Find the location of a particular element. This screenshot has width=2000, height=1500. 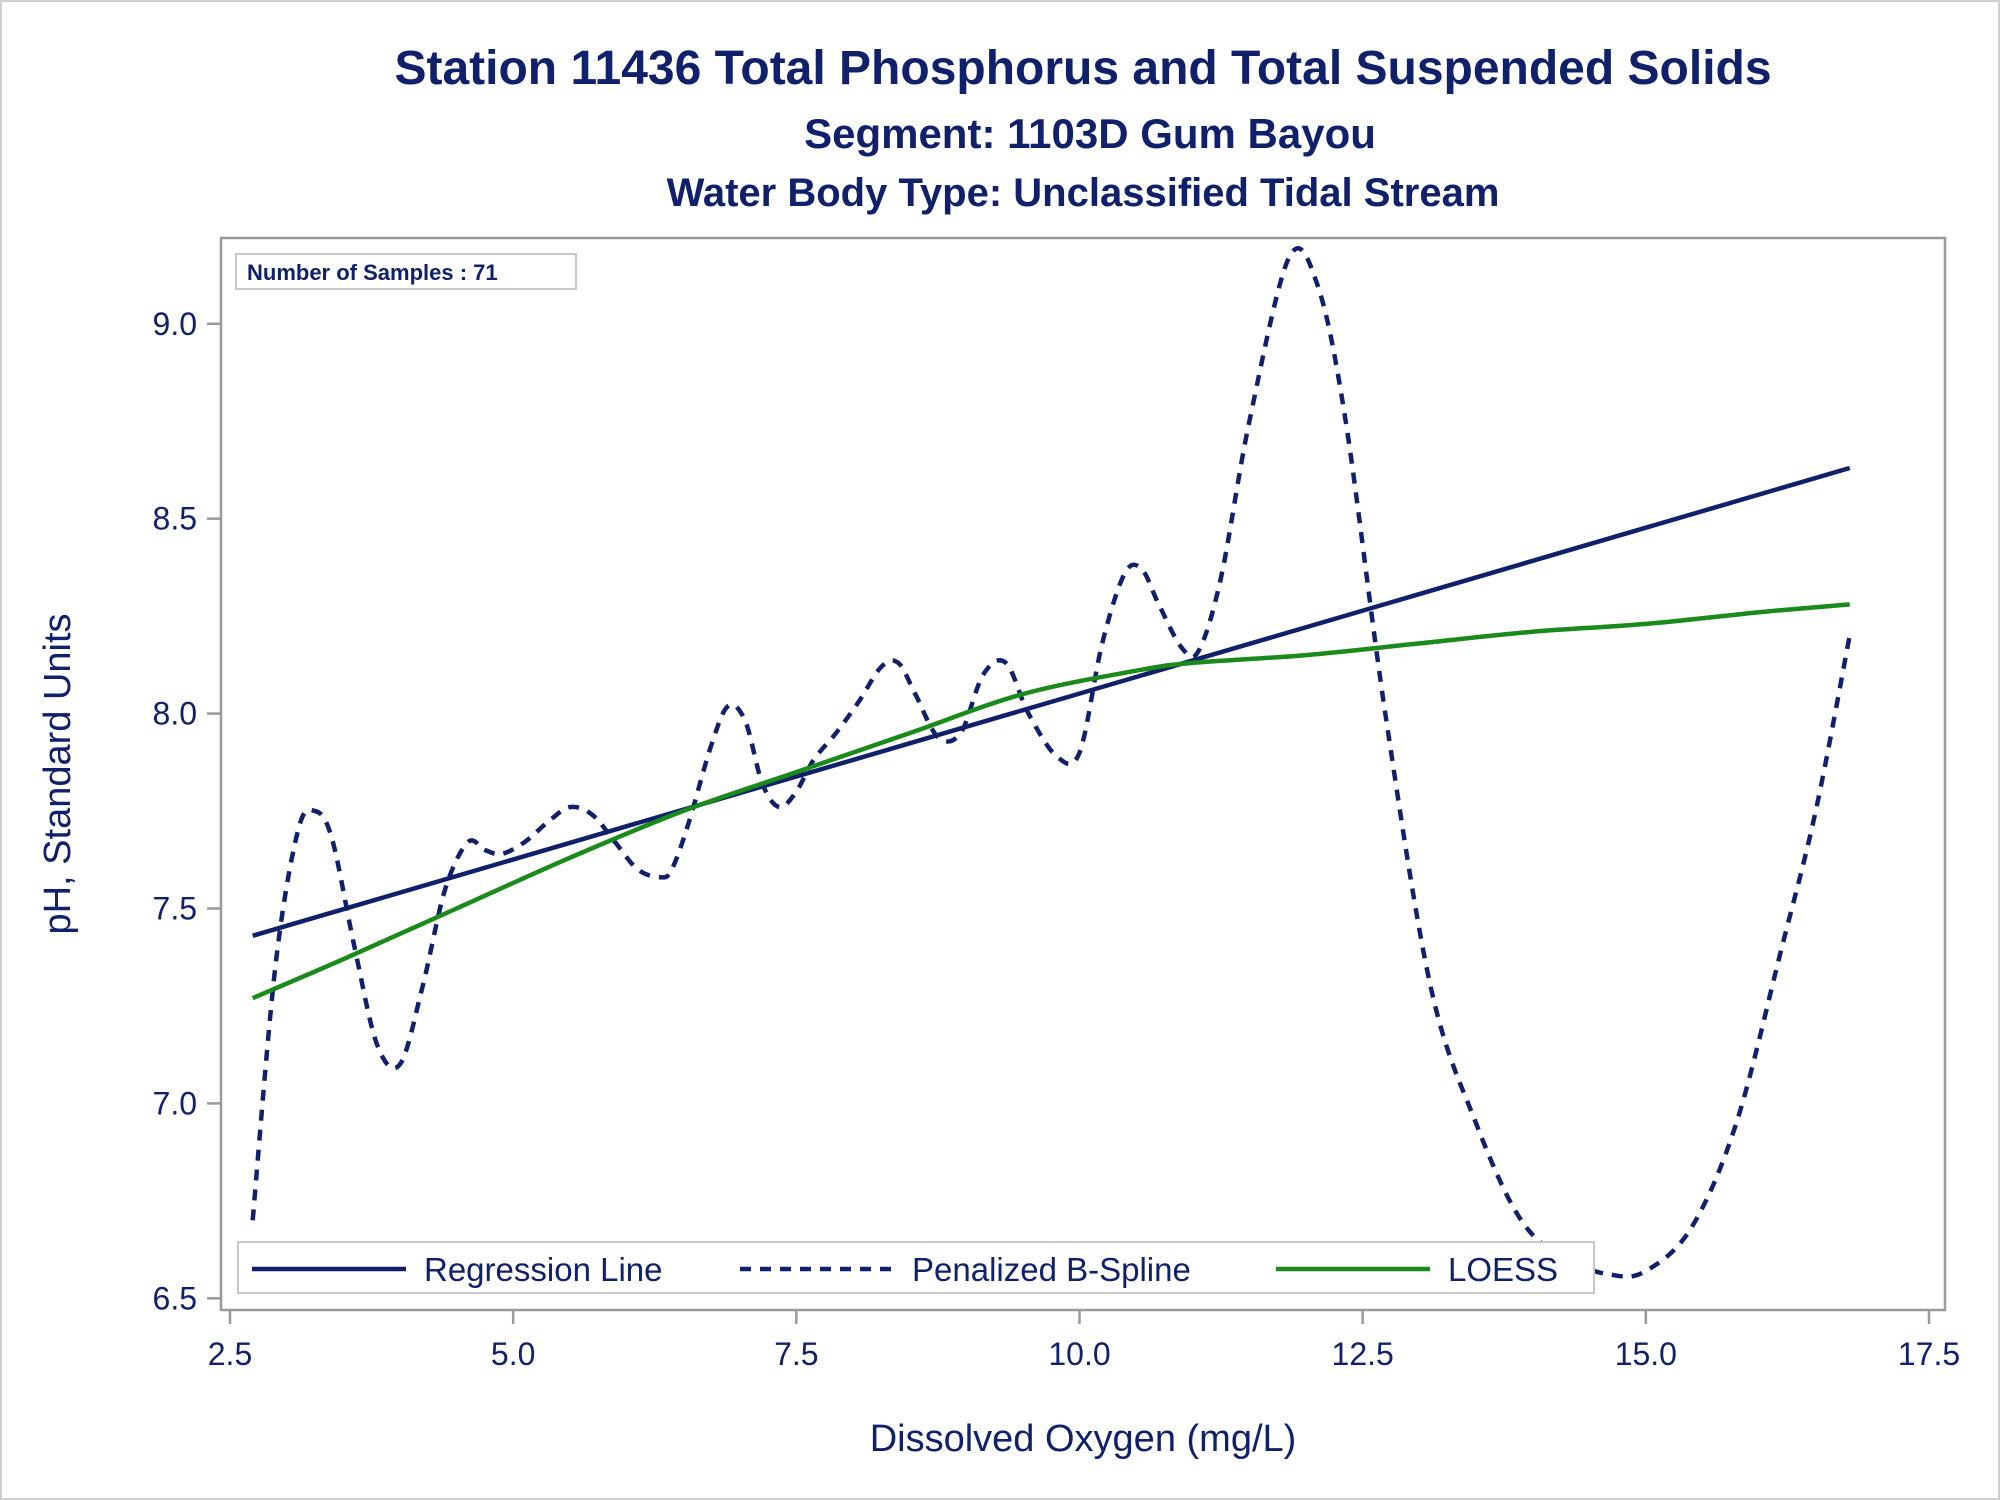

y-tick-label: 9.0 is located at coordinates (175, 324).